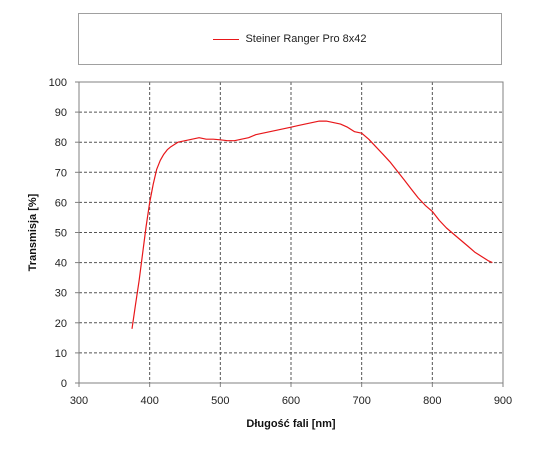 The image size is (549, 455). I want to click on y-tick-label: 0, so click(64, 384).